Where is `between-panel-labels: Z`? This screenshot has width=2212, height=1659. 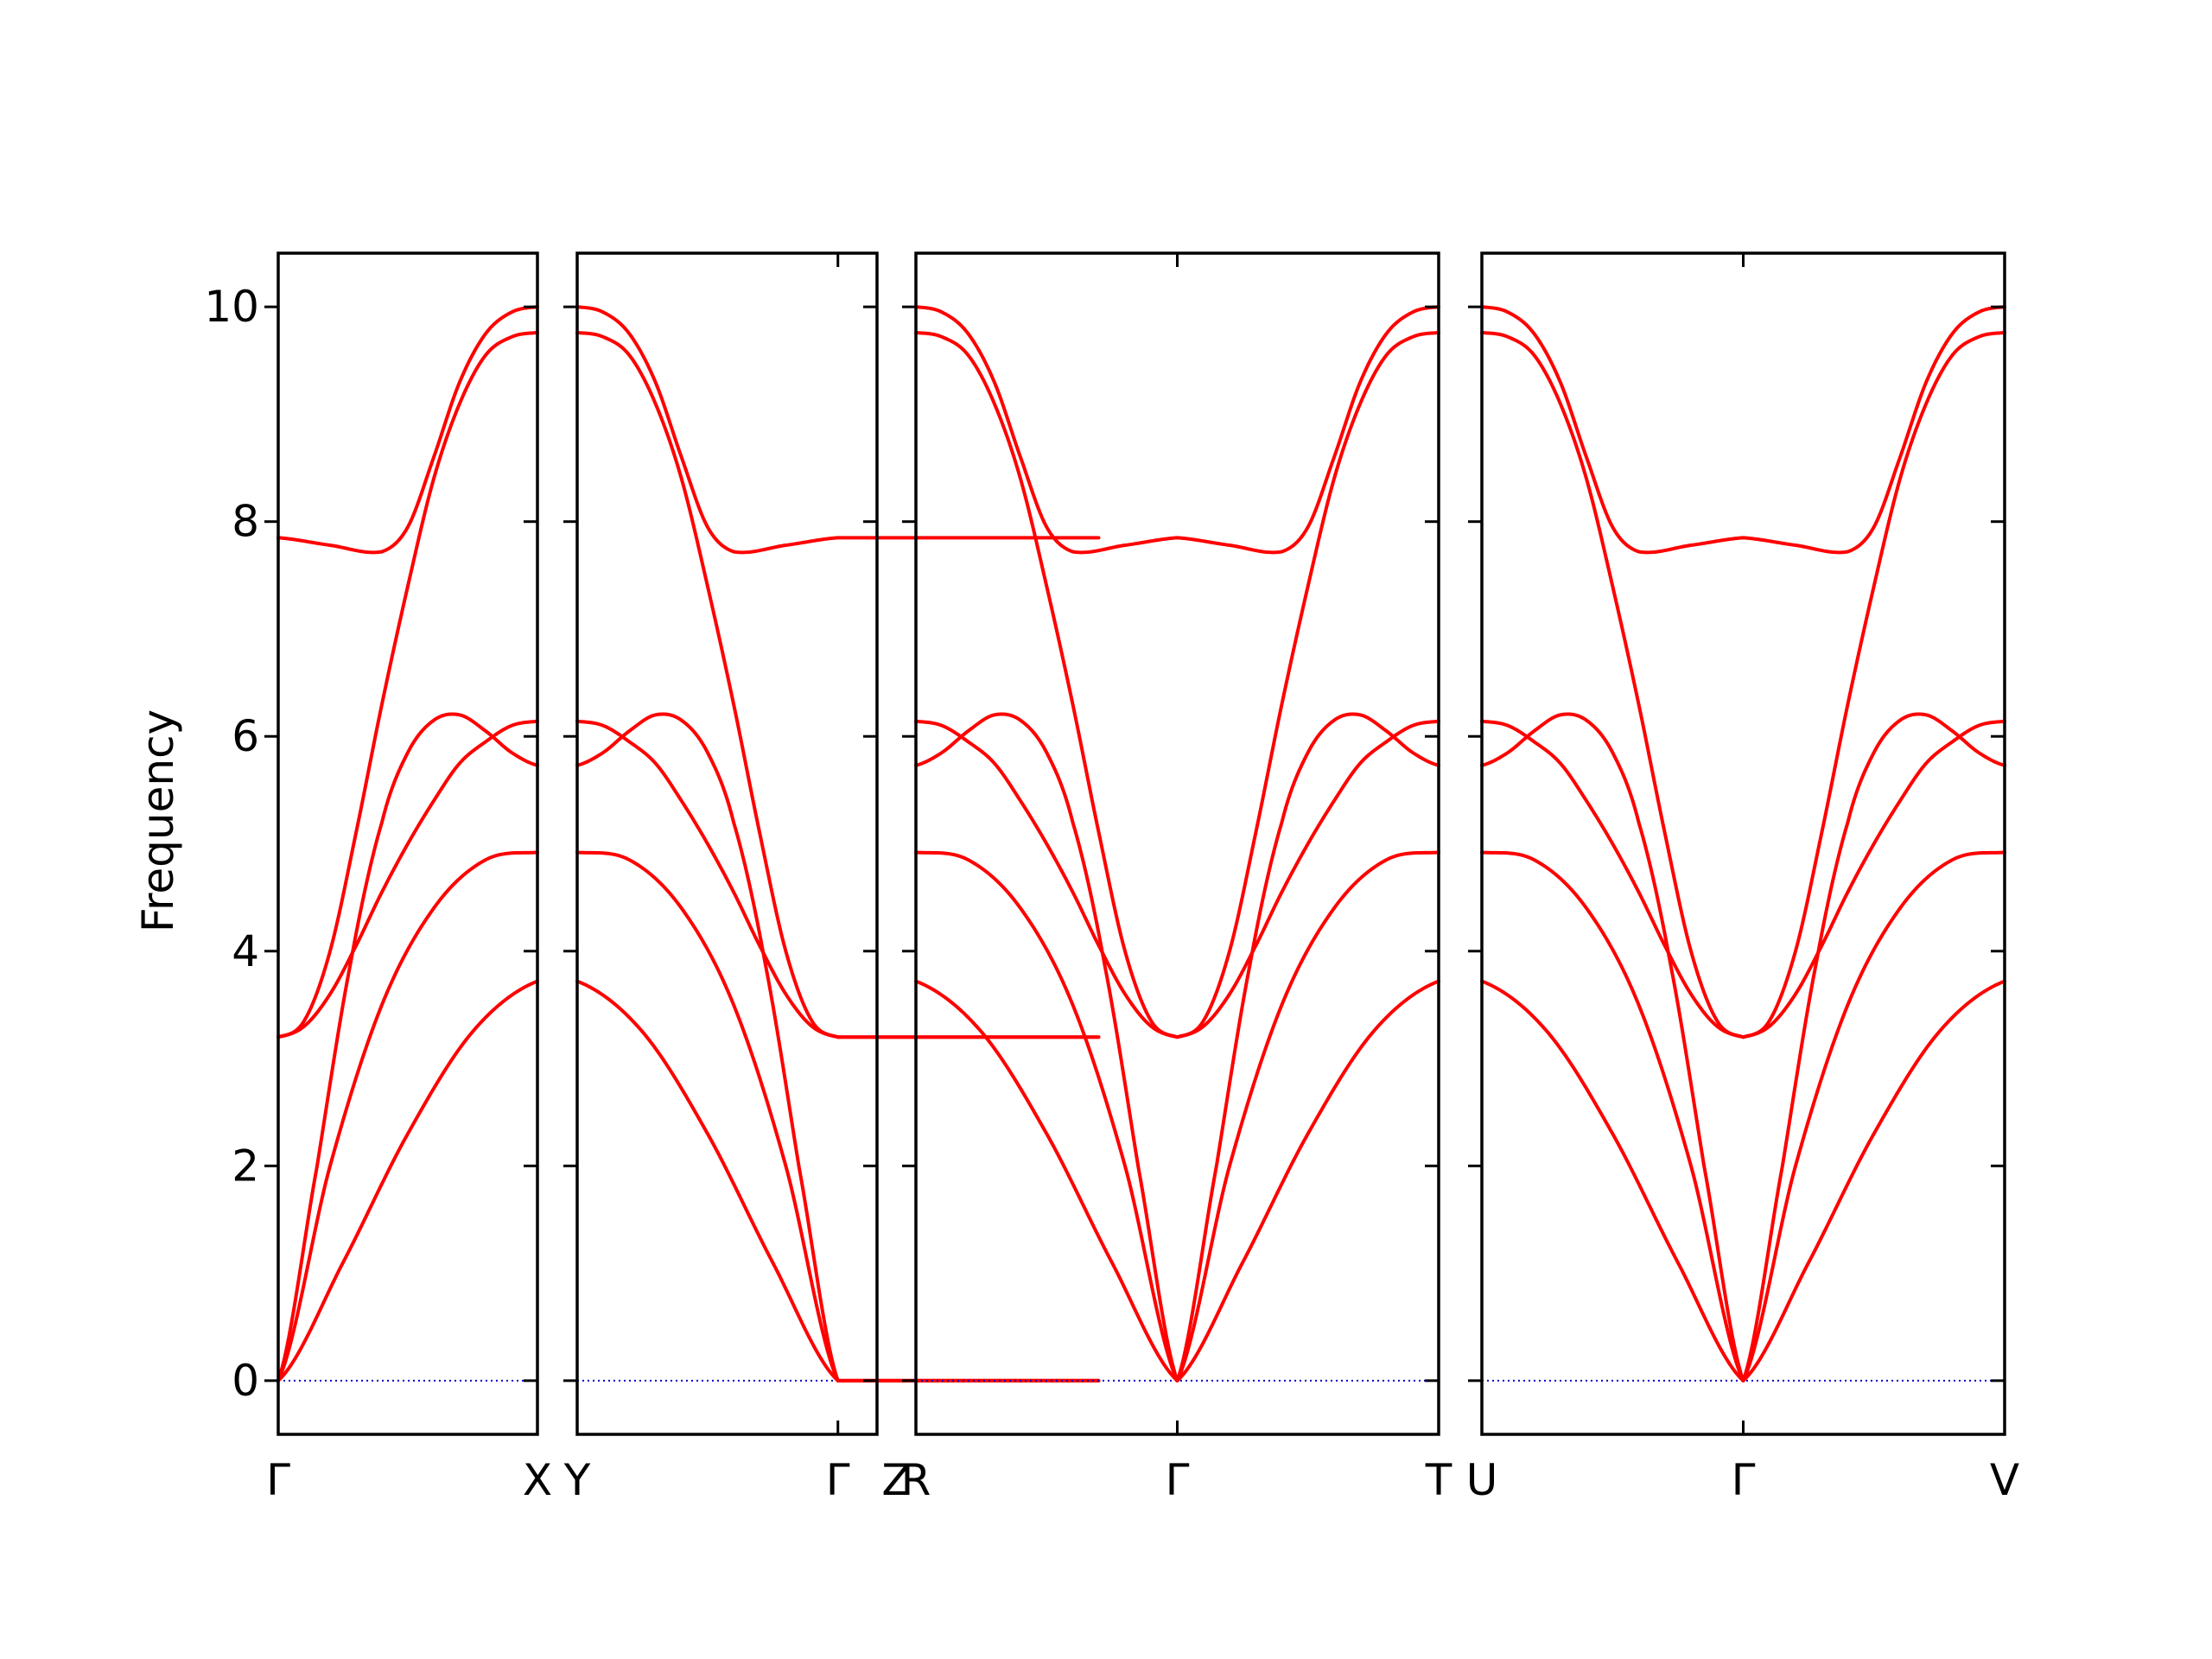 between-panel-labels: Z is located at coordinates (896, 1480).